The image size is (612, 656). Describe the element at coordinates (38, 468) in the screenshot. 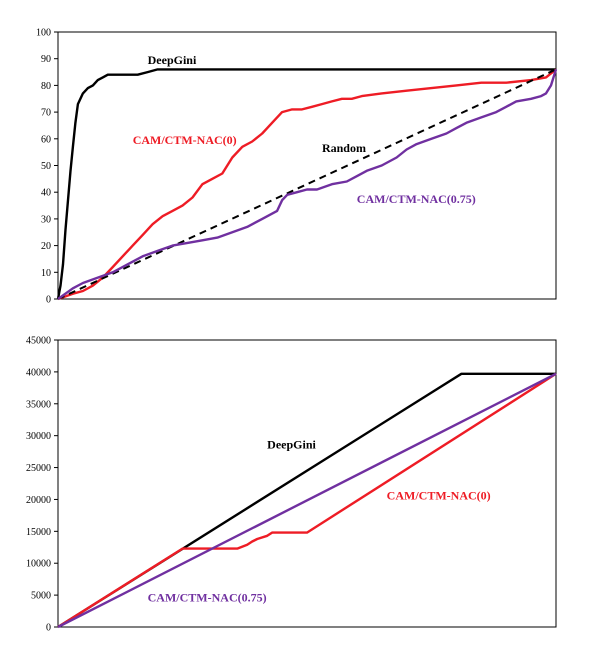

I see `y-tick-label: 25000` at that location.